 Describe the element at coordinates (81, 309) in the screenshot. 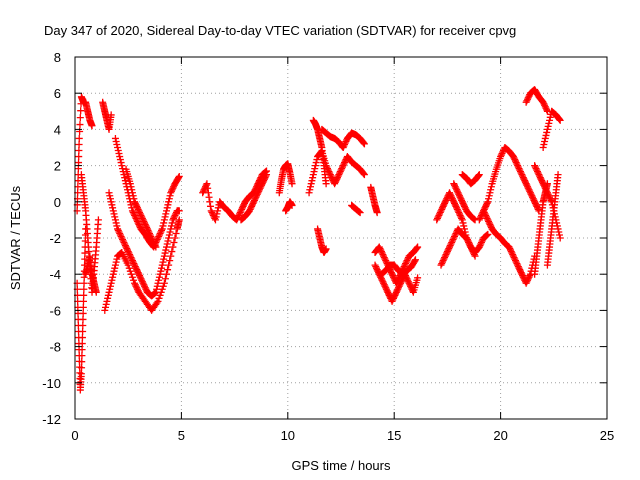

I see `series-track-a` at that location.